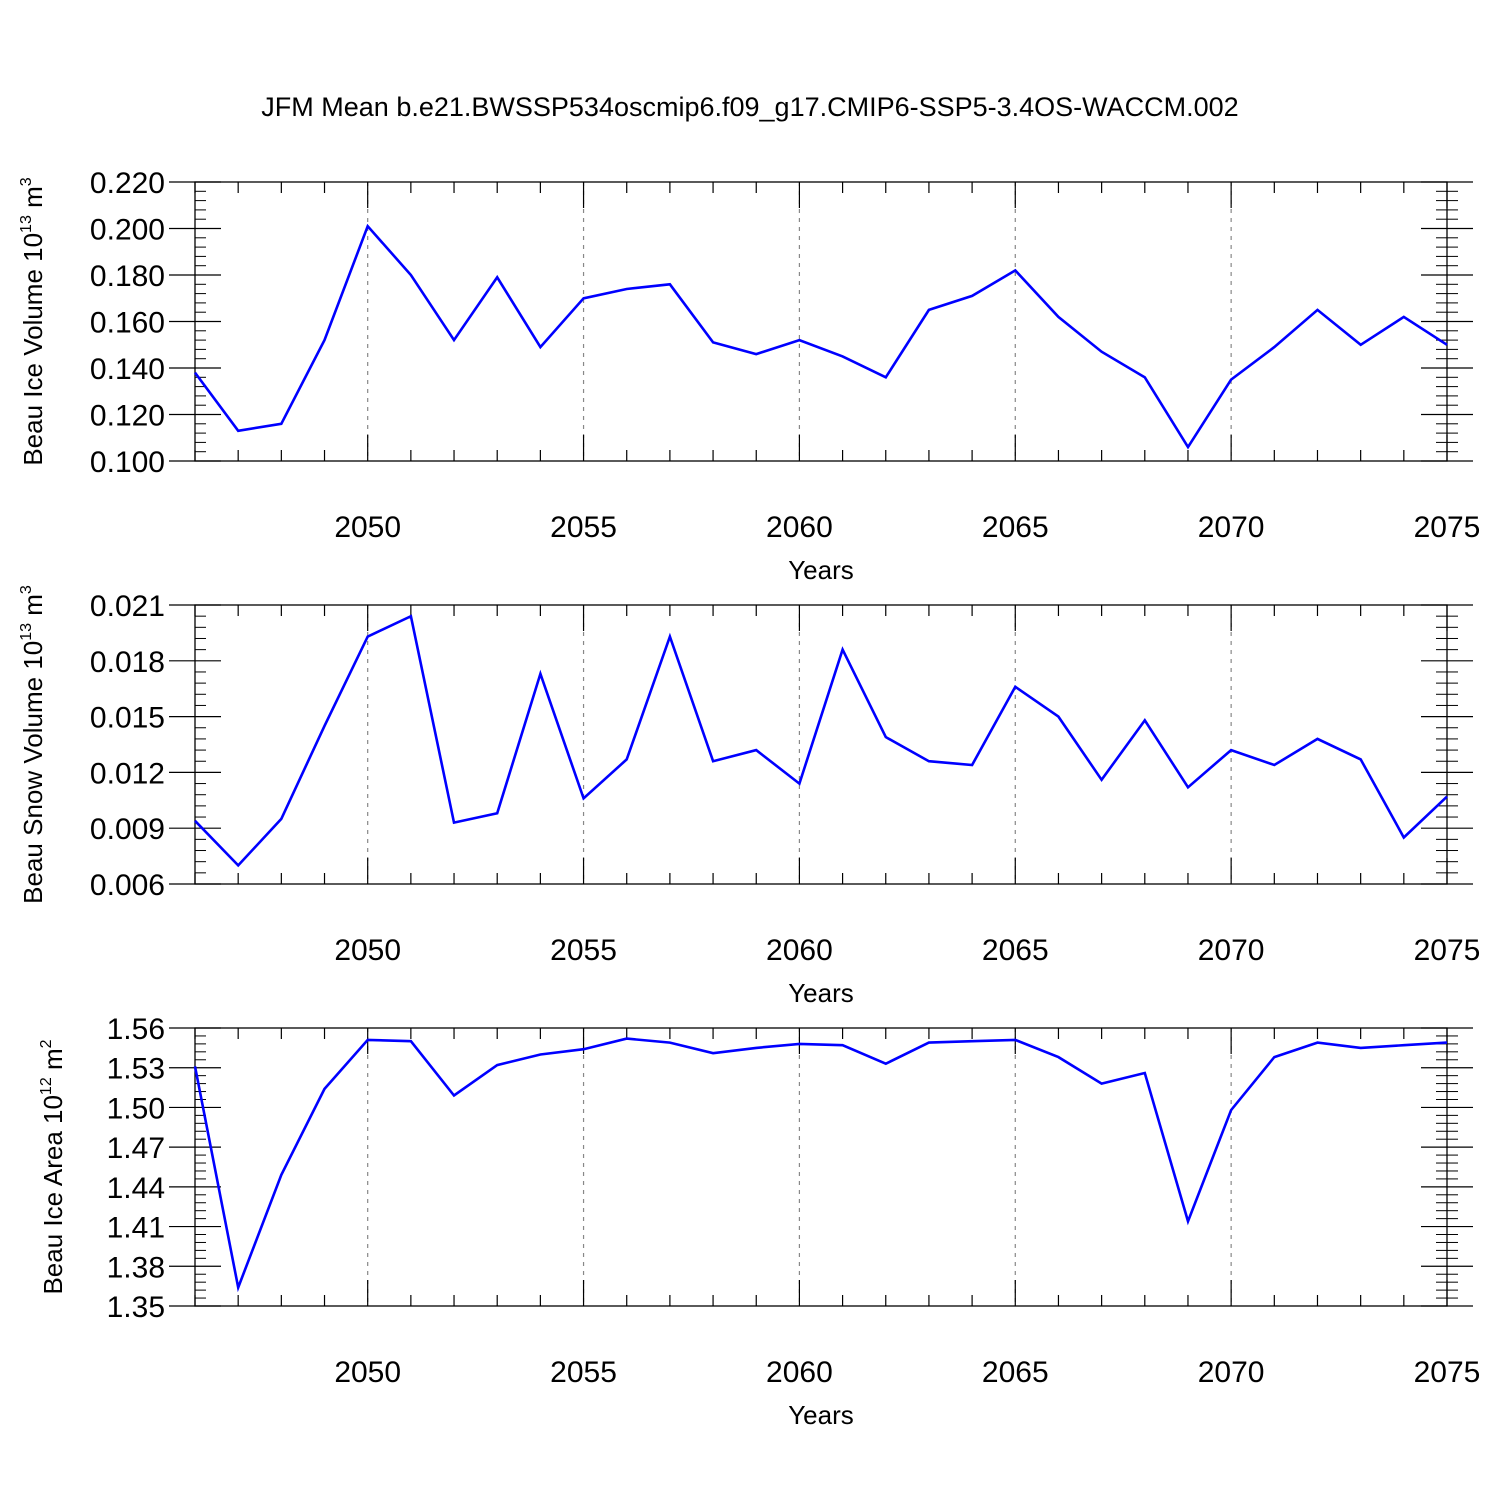 The width and height of the screenshot is (1500, 1500). Describe the element at coordinates (127, 662) in the screenshot. I see `y-tick-label: 0.018` at that location.